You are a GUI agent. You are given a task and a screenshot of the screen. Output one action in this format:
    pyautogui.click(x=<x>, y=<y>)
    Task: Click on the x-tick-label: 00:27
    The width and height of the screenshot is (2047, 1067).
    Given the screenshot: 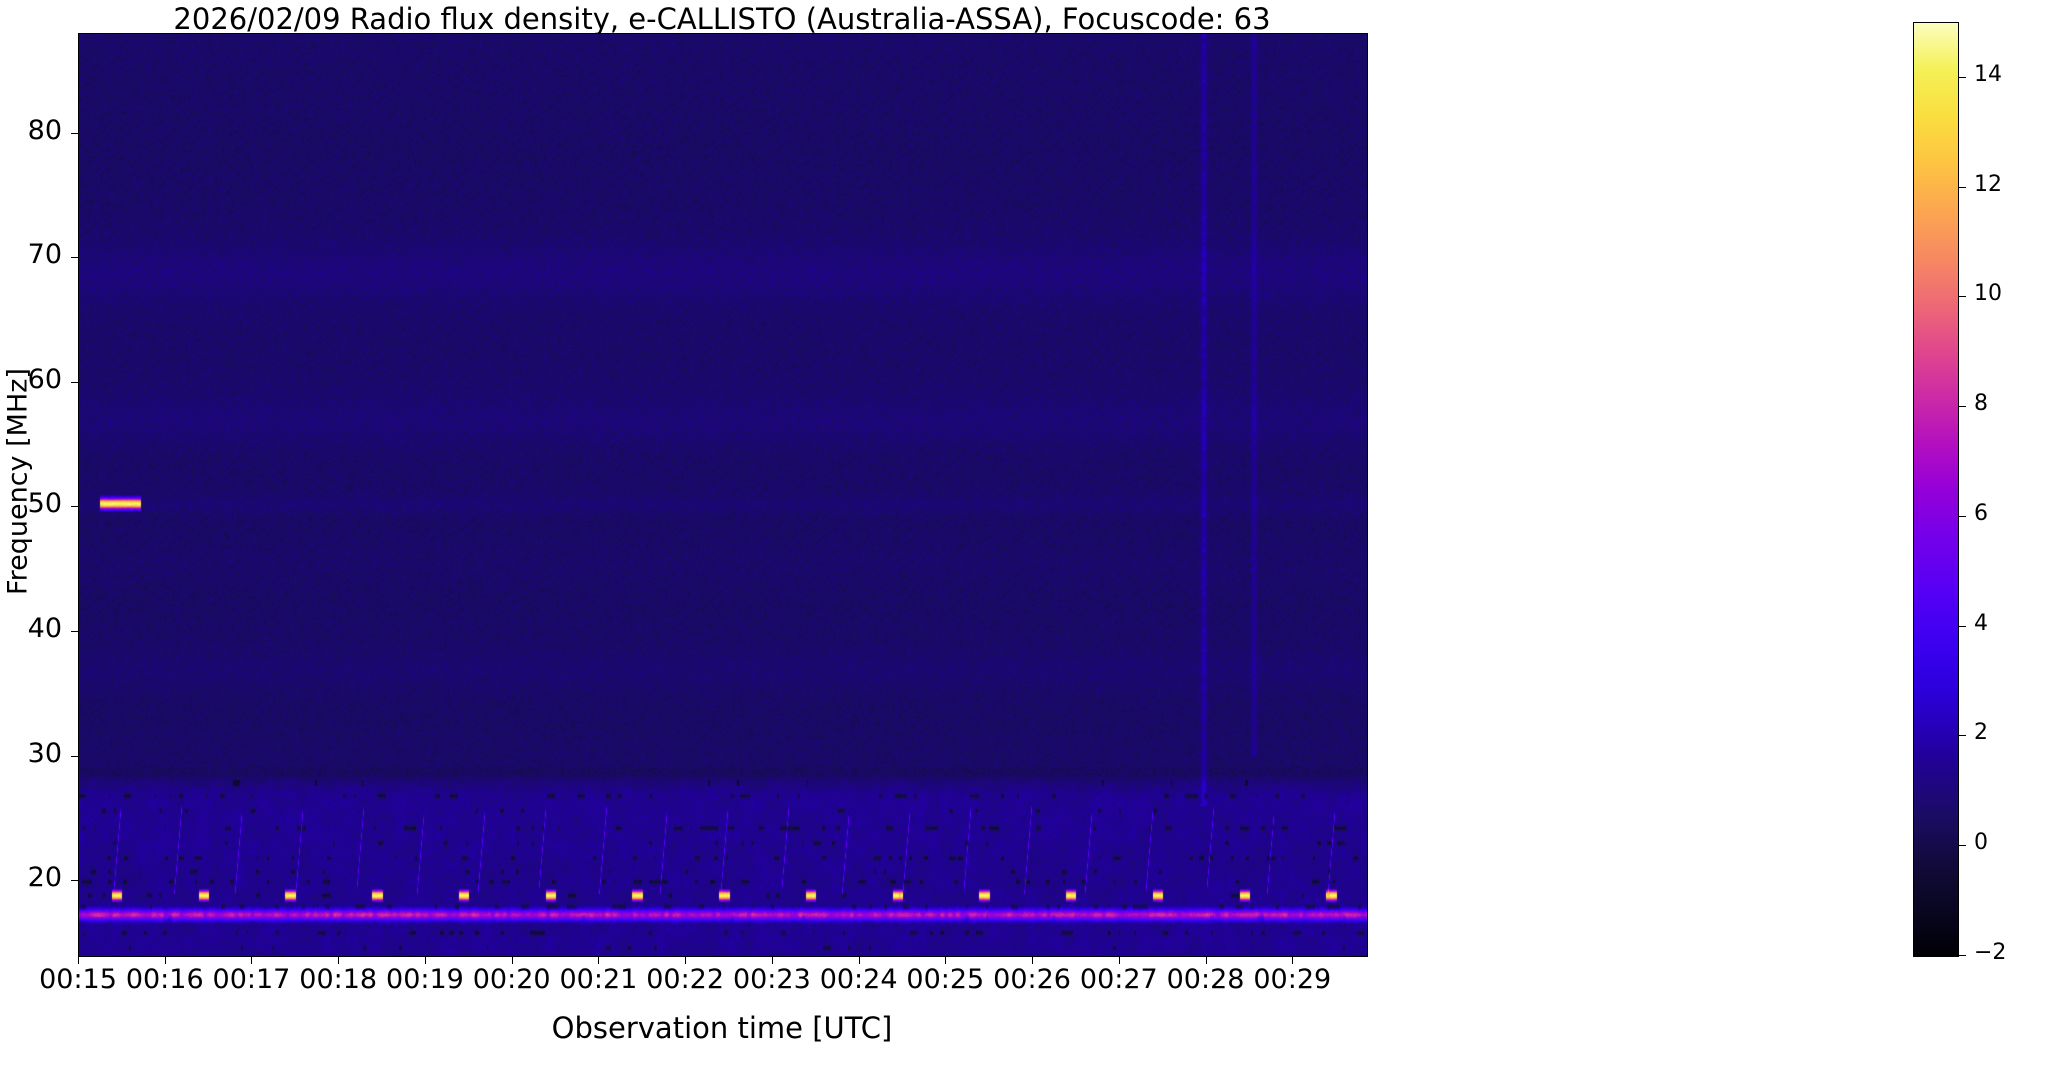 What is the action you would take?
    pyautogui.click(x=1118, y=979)
    